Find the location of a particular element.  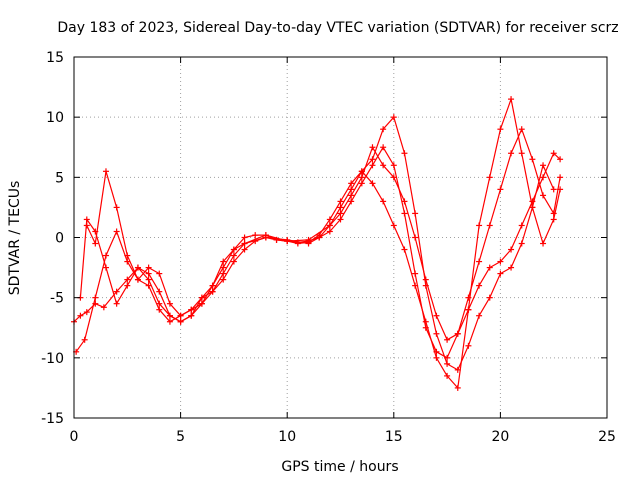

y-tick-label: 0 is located at coordinates (59, 239).